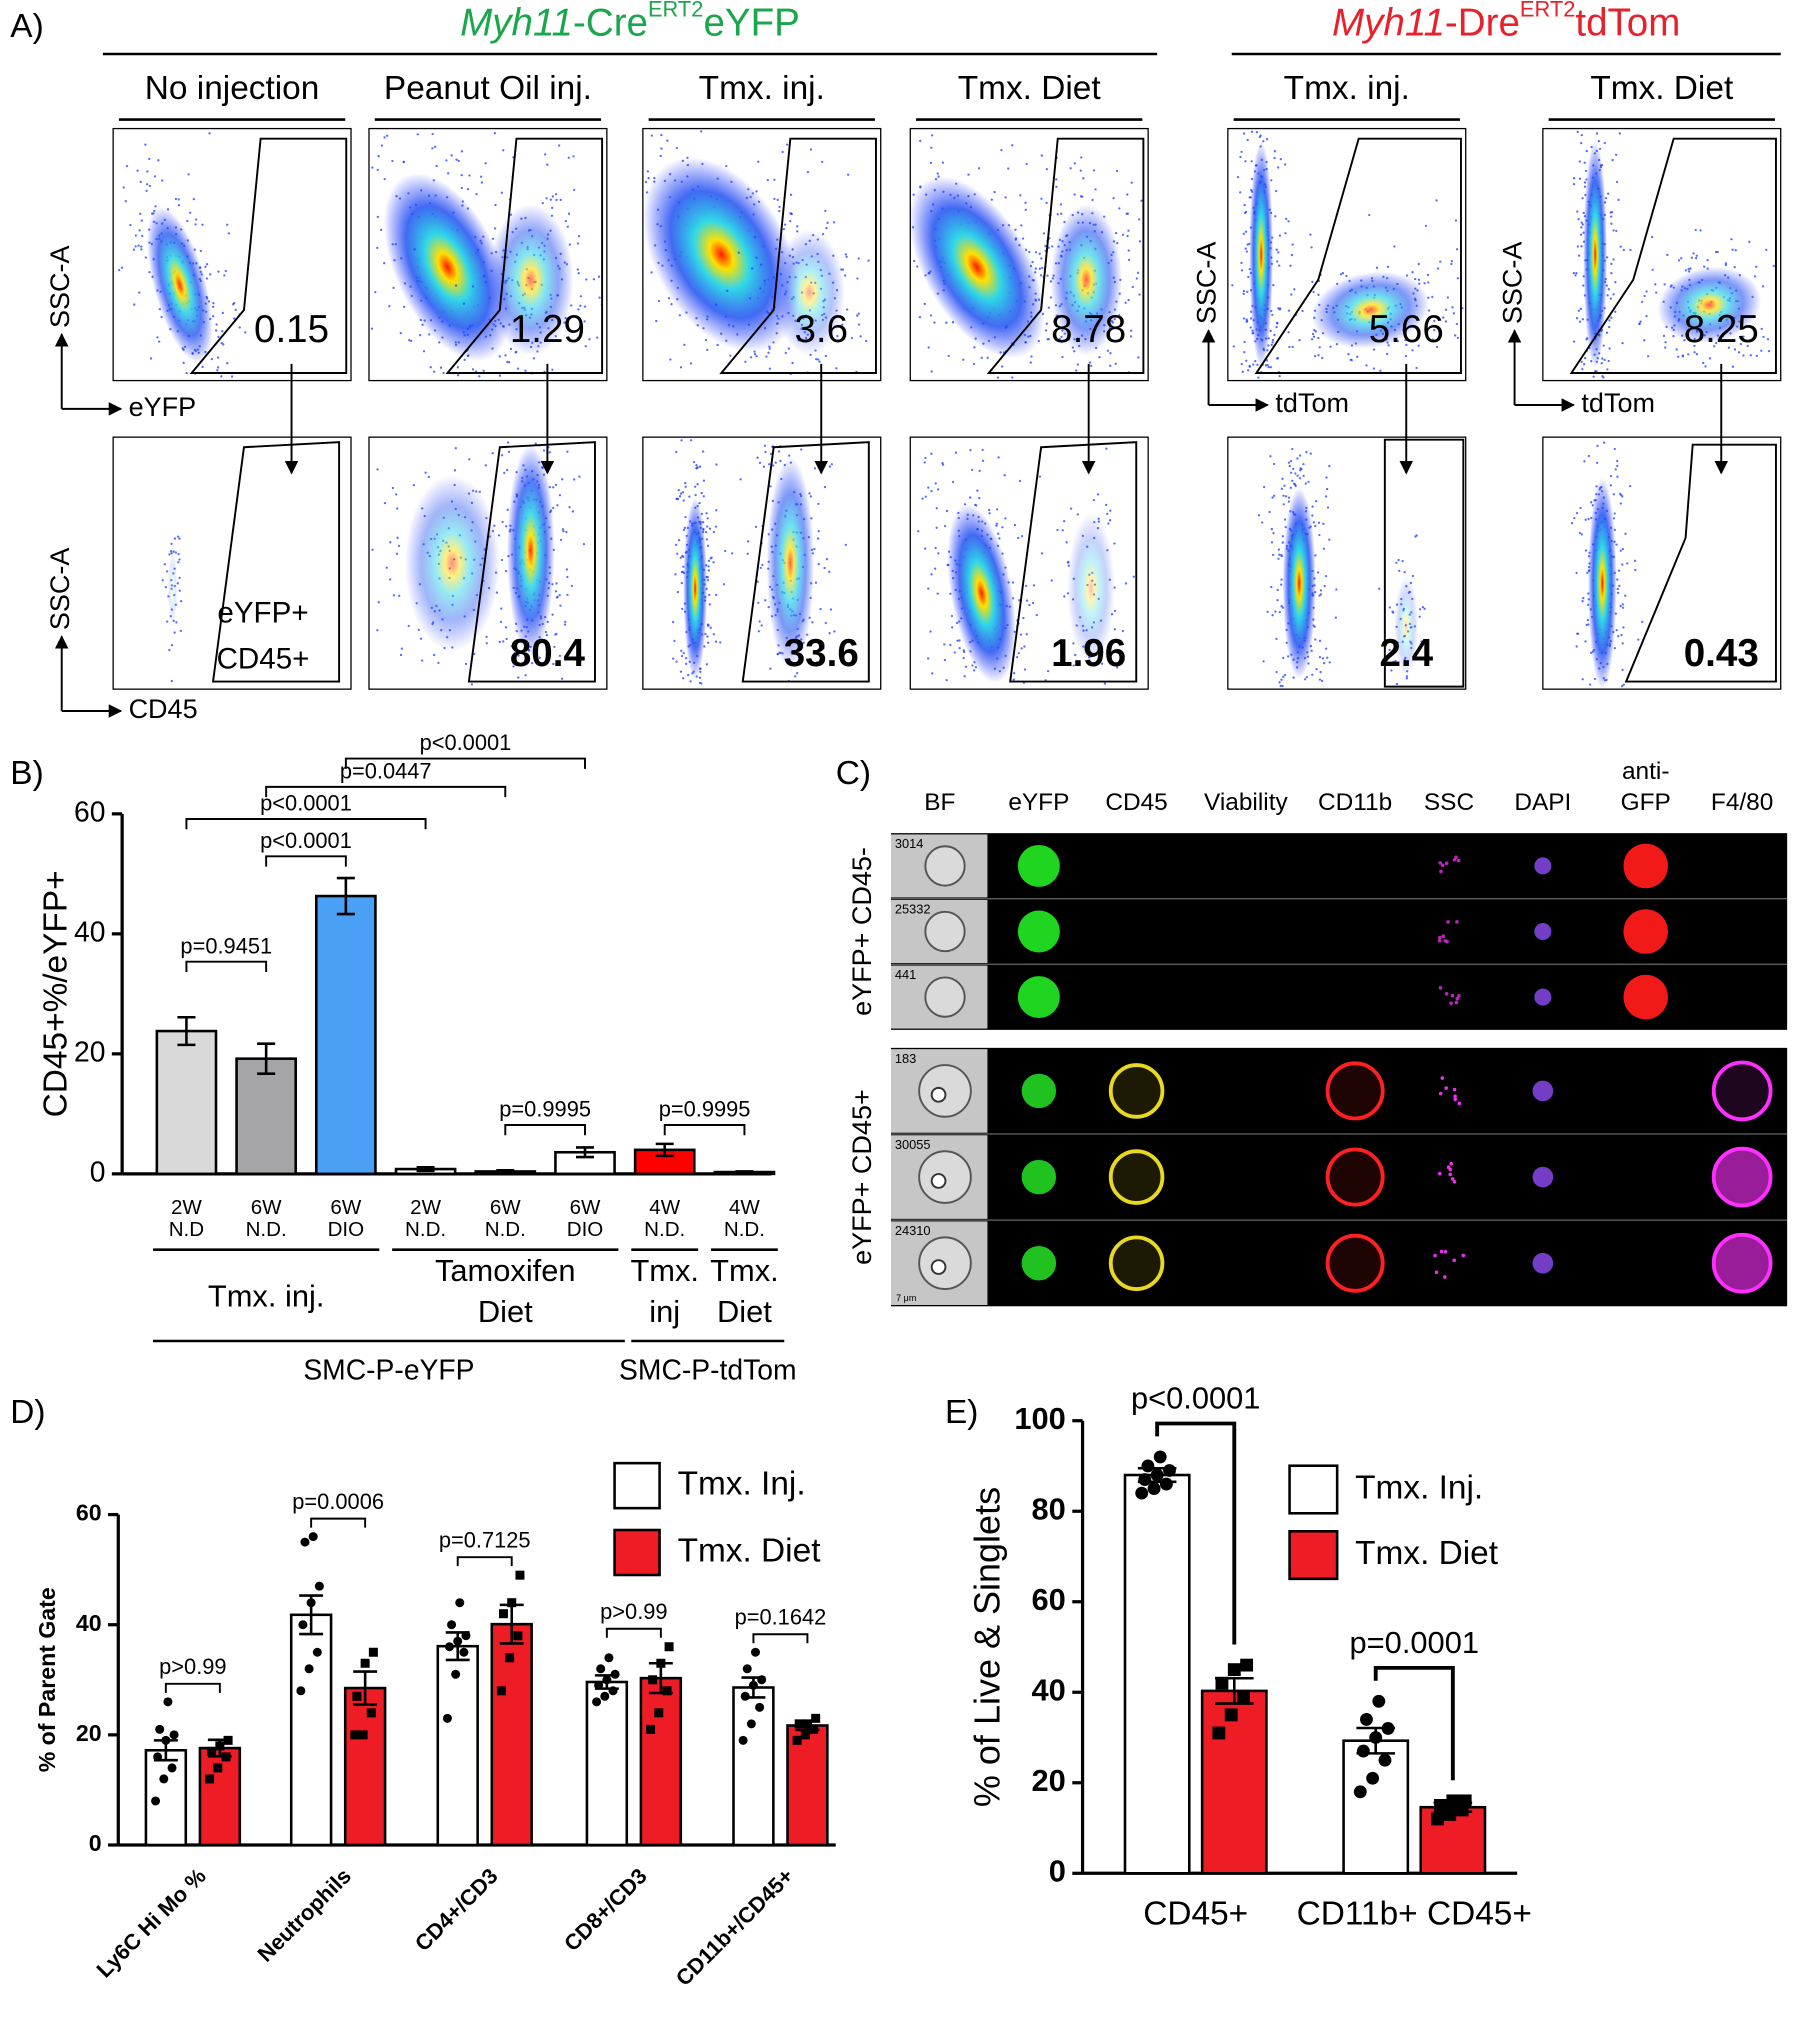 This screenshot has width=1800, height=2019. I want to click on y-tick-label: 0, so click(95, 1843).